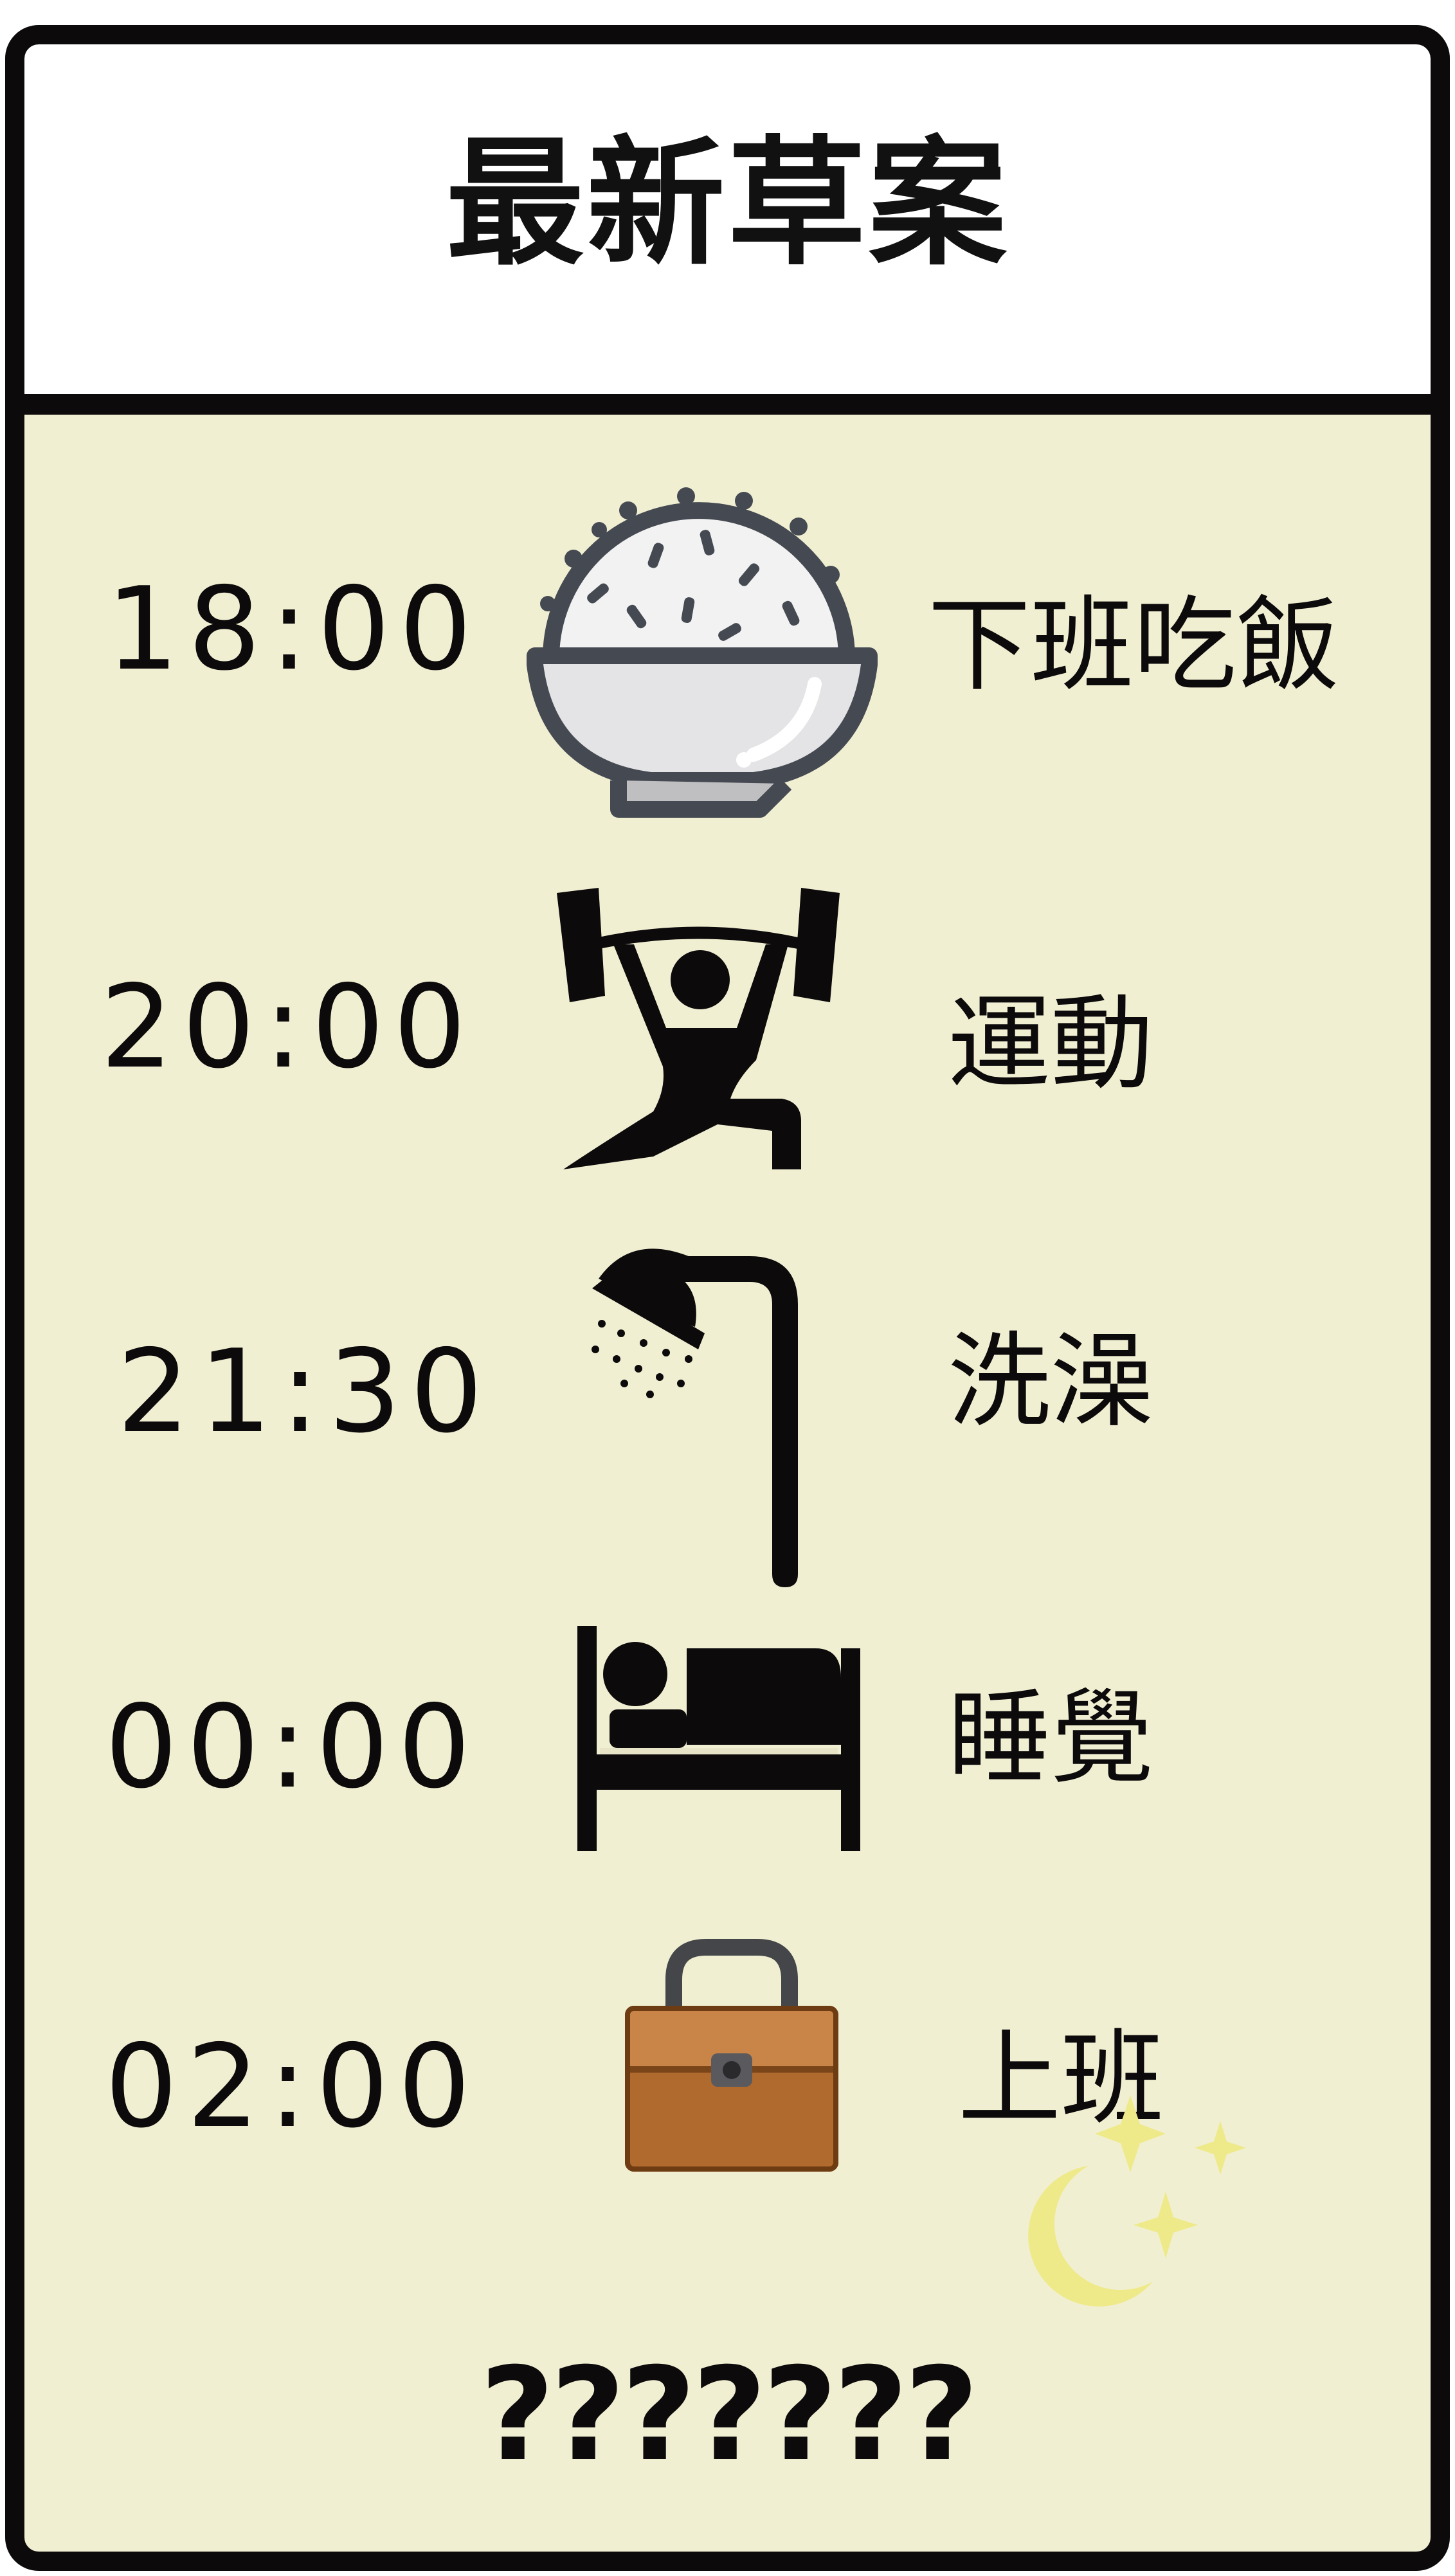 Image resolution: width=1455 pixels, height=2576 pixels. Describe the element at coordinates (729, 2415) in the screenshot. I see `footer-question-marks: ???????` at that location.